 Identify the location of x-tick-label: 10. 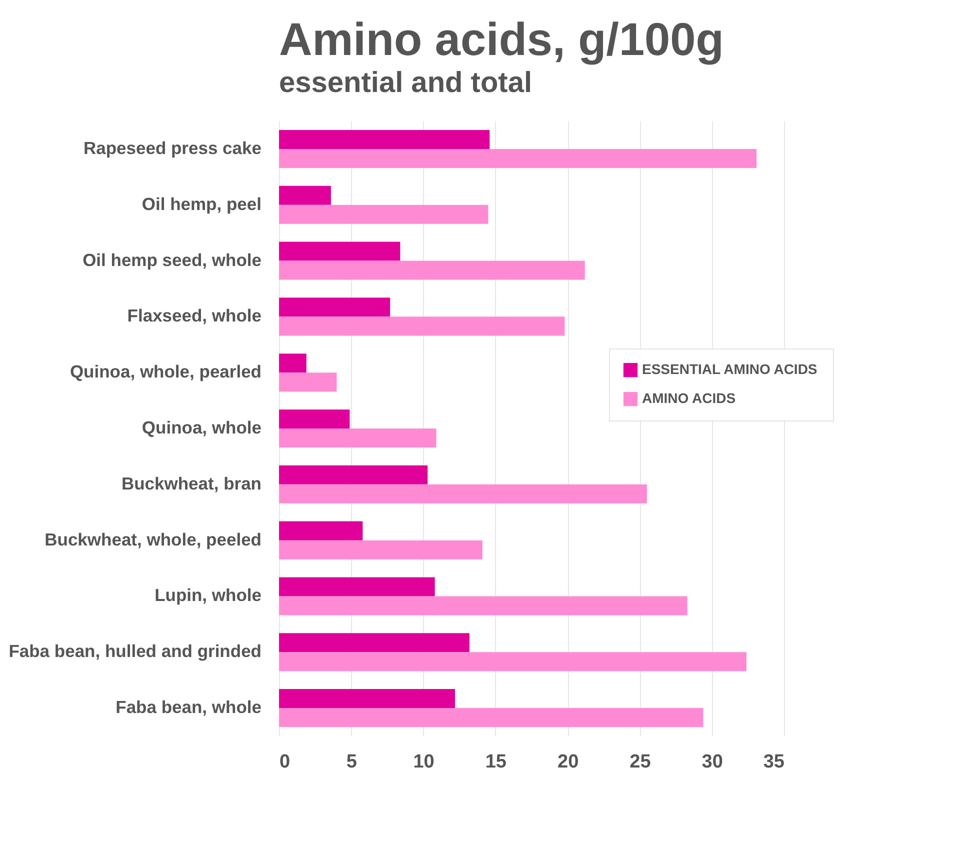
(423, 762).